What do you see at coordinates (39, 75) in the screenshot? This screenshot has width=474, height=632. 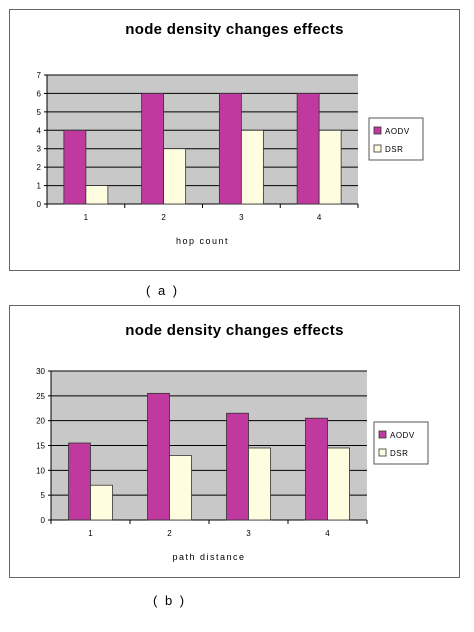 I see `y-tick-label: 7` at bounding box center [39, 75].